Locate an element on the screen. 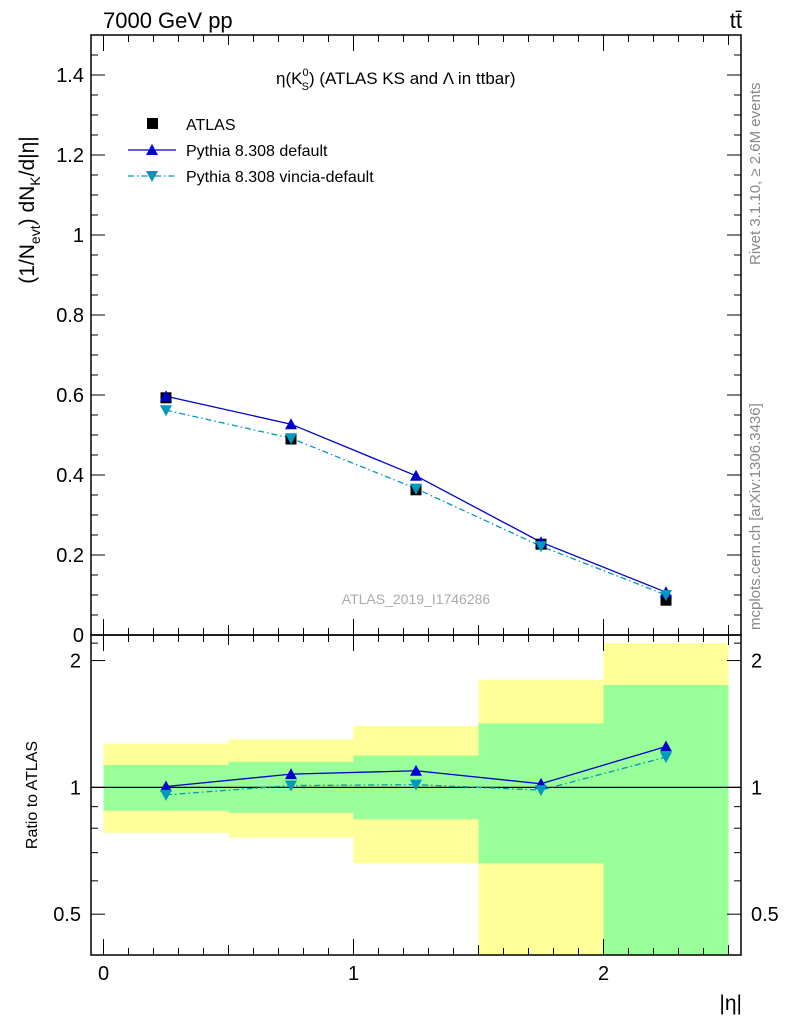 The image size is (786, 1024). ratio-ytick-label-left: 2 is located at coordinates (75, 662).